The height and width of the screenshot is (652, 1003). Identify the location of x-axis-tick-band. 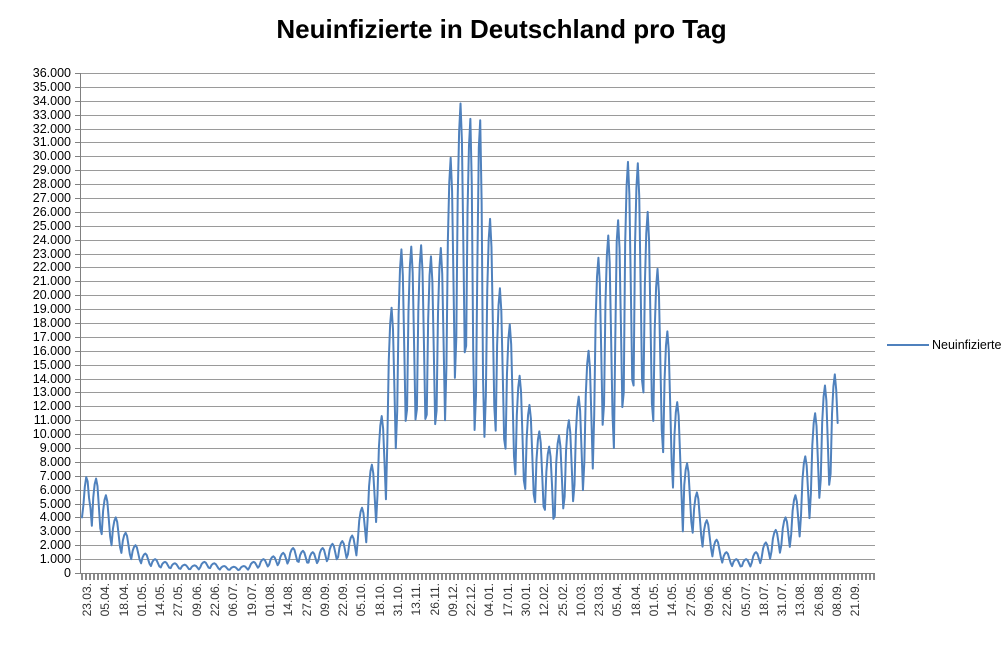
(478, 577).